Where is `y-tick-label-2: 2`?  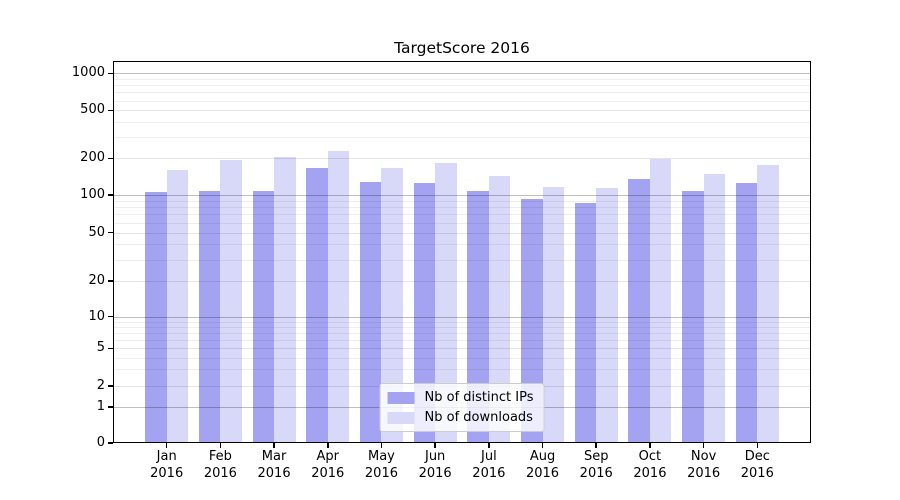 y-tick-label-2: 2 is located at coordinates (100, 385).